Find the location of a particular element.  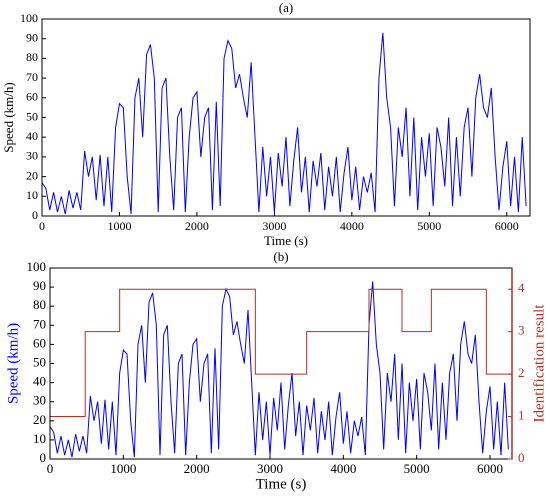

y2-axis-label: Identification result is located at coordinates (539, 363).